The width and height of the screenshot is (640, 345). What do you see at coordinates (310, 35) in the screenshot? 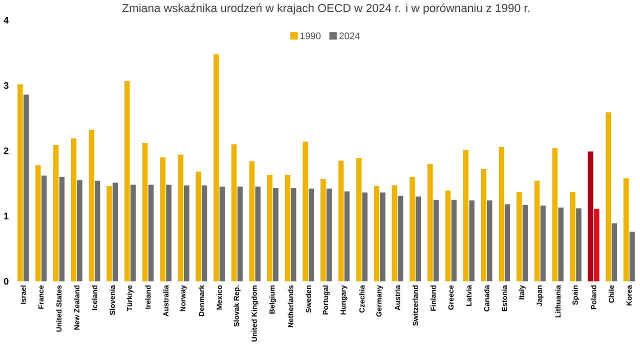
I see `legend-label: 1990` at bounding box center [310, 35].